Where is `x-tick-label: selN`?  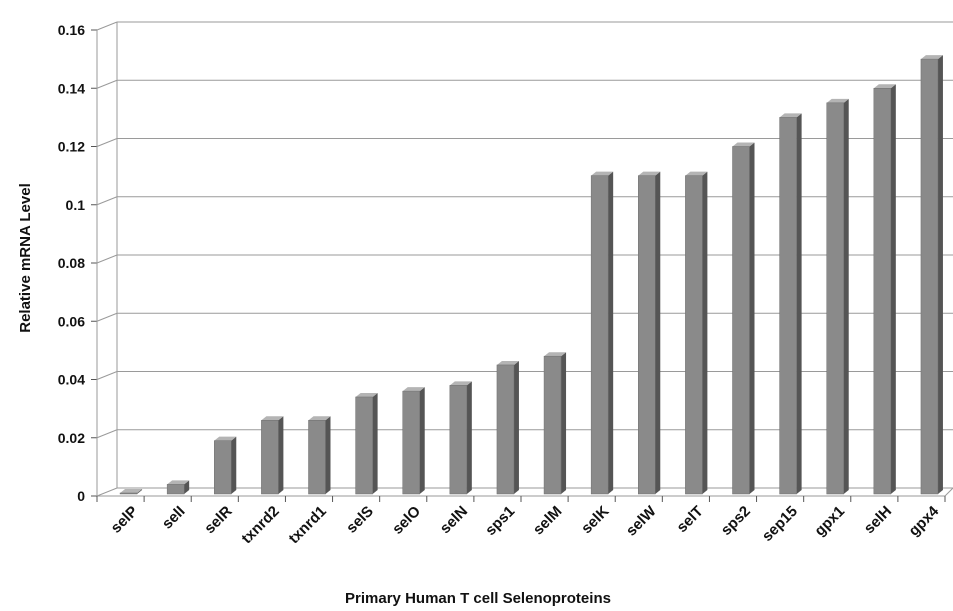 x-tick-label: selN is located at coordinates (454, 520).